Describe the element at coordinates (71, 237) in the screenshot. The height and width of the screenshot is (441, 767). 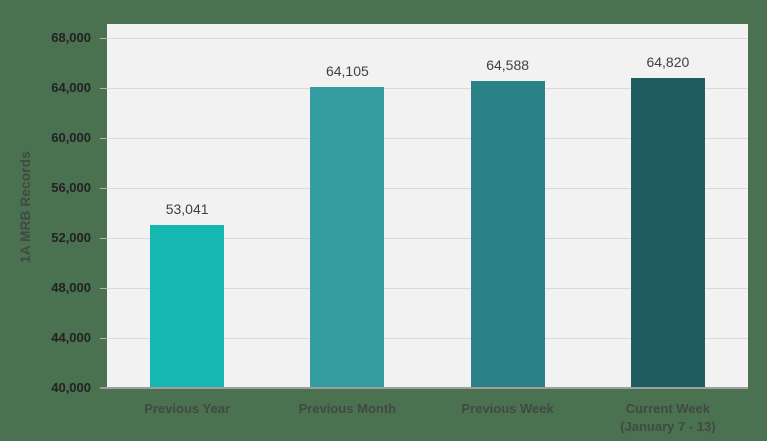
I see `tick-label: 52,000` at that location.